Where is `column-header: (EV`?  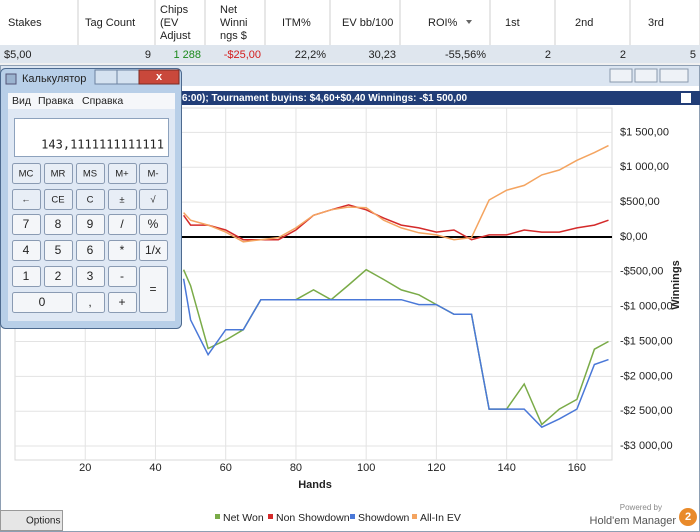
column-header: (EV is located at coordinates (169, 23).